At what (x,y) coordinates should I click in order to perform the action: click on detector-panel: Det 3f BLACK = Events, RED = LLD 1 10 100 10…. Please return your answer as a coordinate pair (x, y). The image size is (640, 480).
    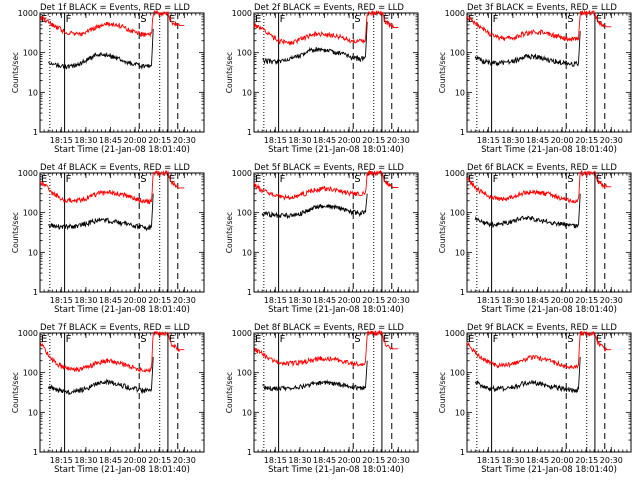
    Looking at the image, I should click on (535, 79).